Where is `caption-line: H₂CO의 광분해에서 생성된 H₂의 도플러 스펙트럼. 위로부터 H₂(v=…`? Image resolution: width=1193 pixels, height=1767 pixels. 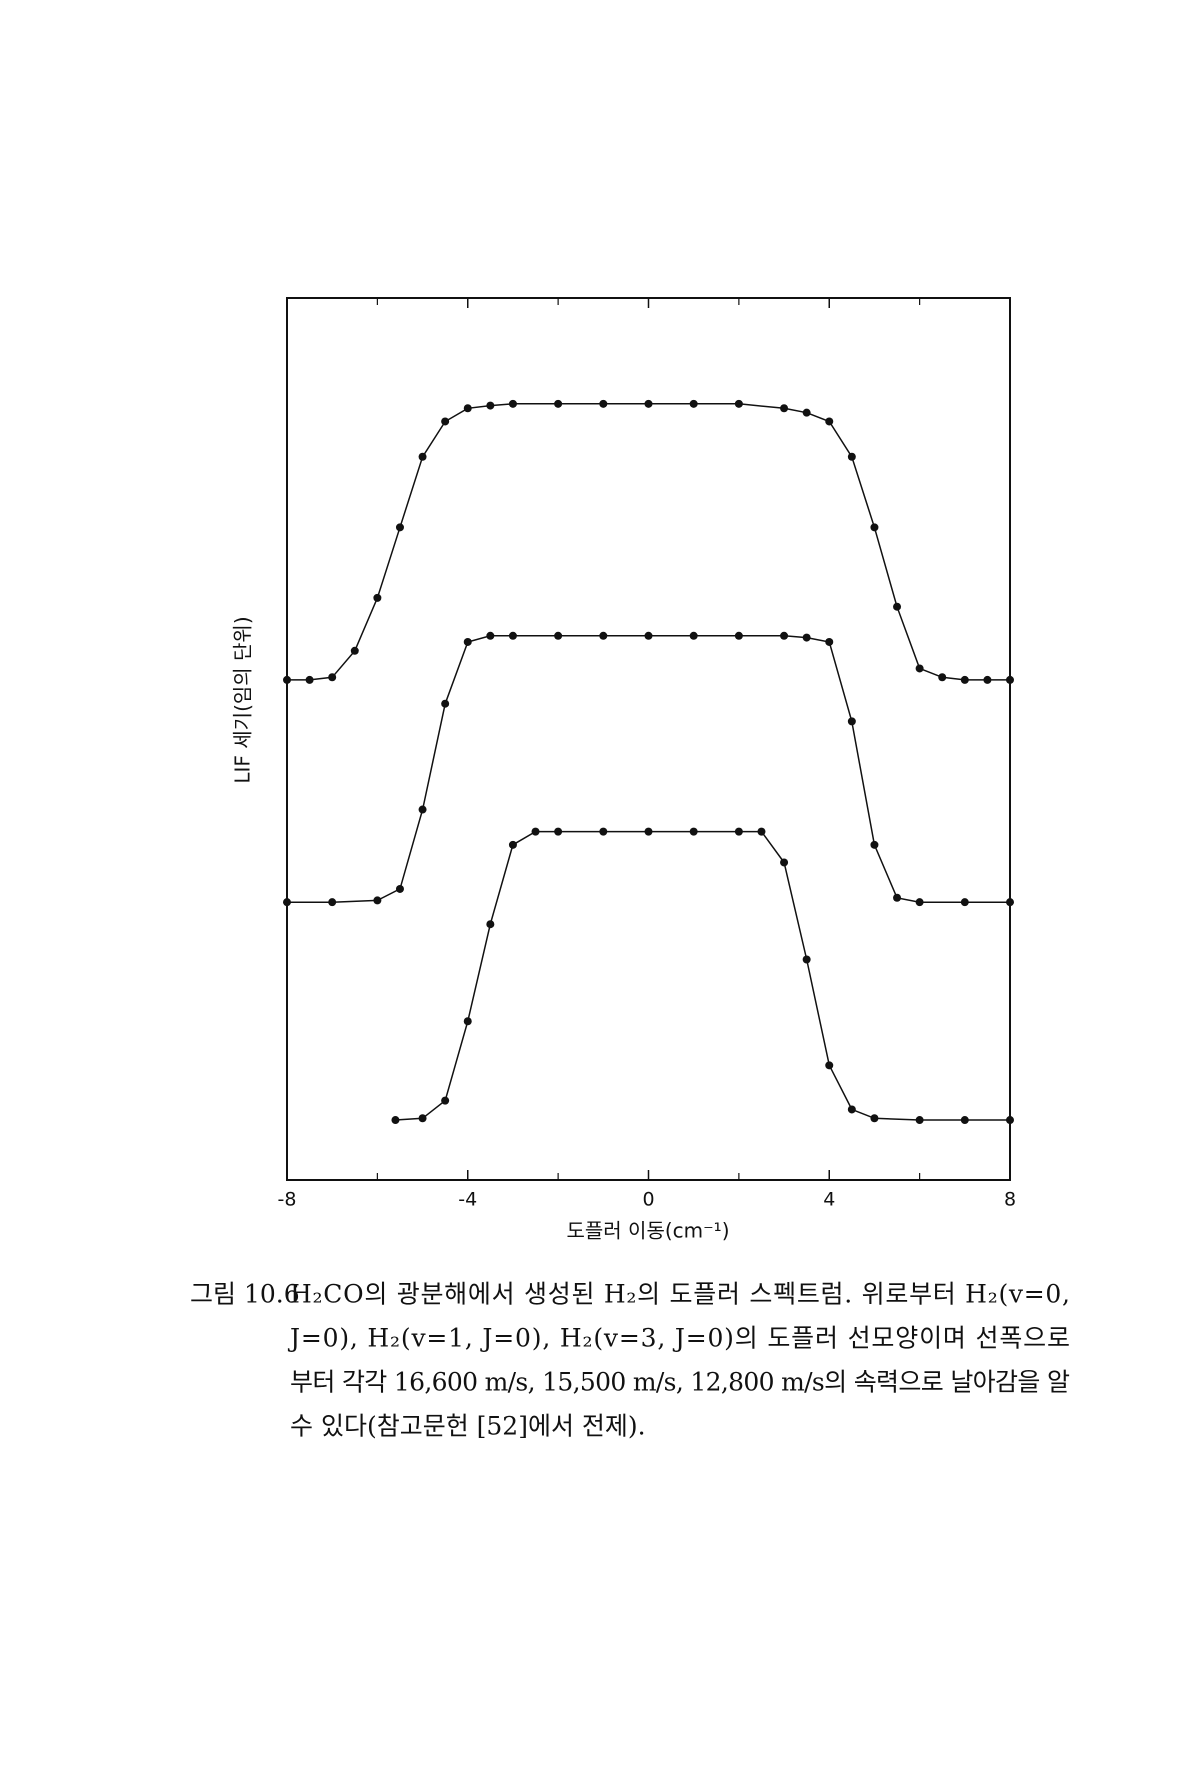 caption-line: H₂CO의 광분해에서 생성된 H₂의 도플러 스펙트럼. 위로부터 H₂(v=… is located at coordinates (680, 1294).